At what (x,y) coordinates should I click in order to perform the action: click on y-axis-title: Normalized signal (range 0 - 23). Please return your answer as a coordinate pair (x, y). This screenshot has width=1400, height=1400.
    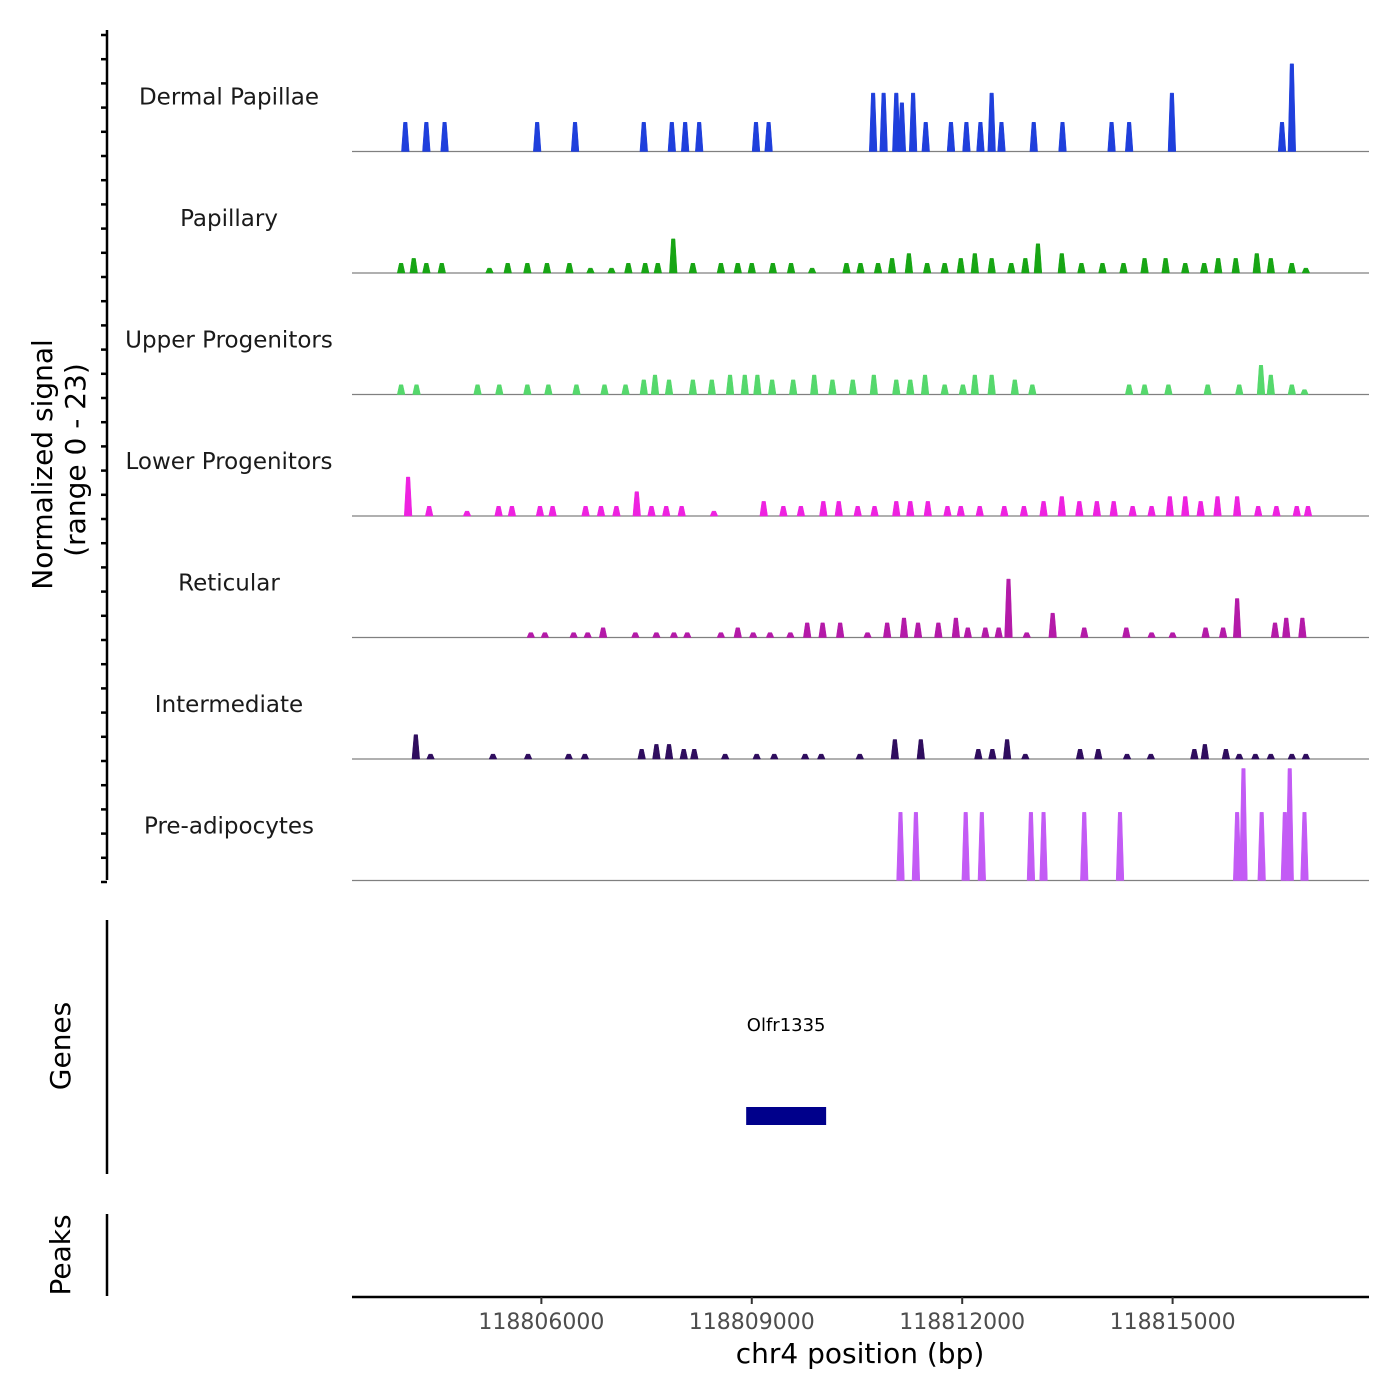
    Looking at the image, I should click on (59, 459).